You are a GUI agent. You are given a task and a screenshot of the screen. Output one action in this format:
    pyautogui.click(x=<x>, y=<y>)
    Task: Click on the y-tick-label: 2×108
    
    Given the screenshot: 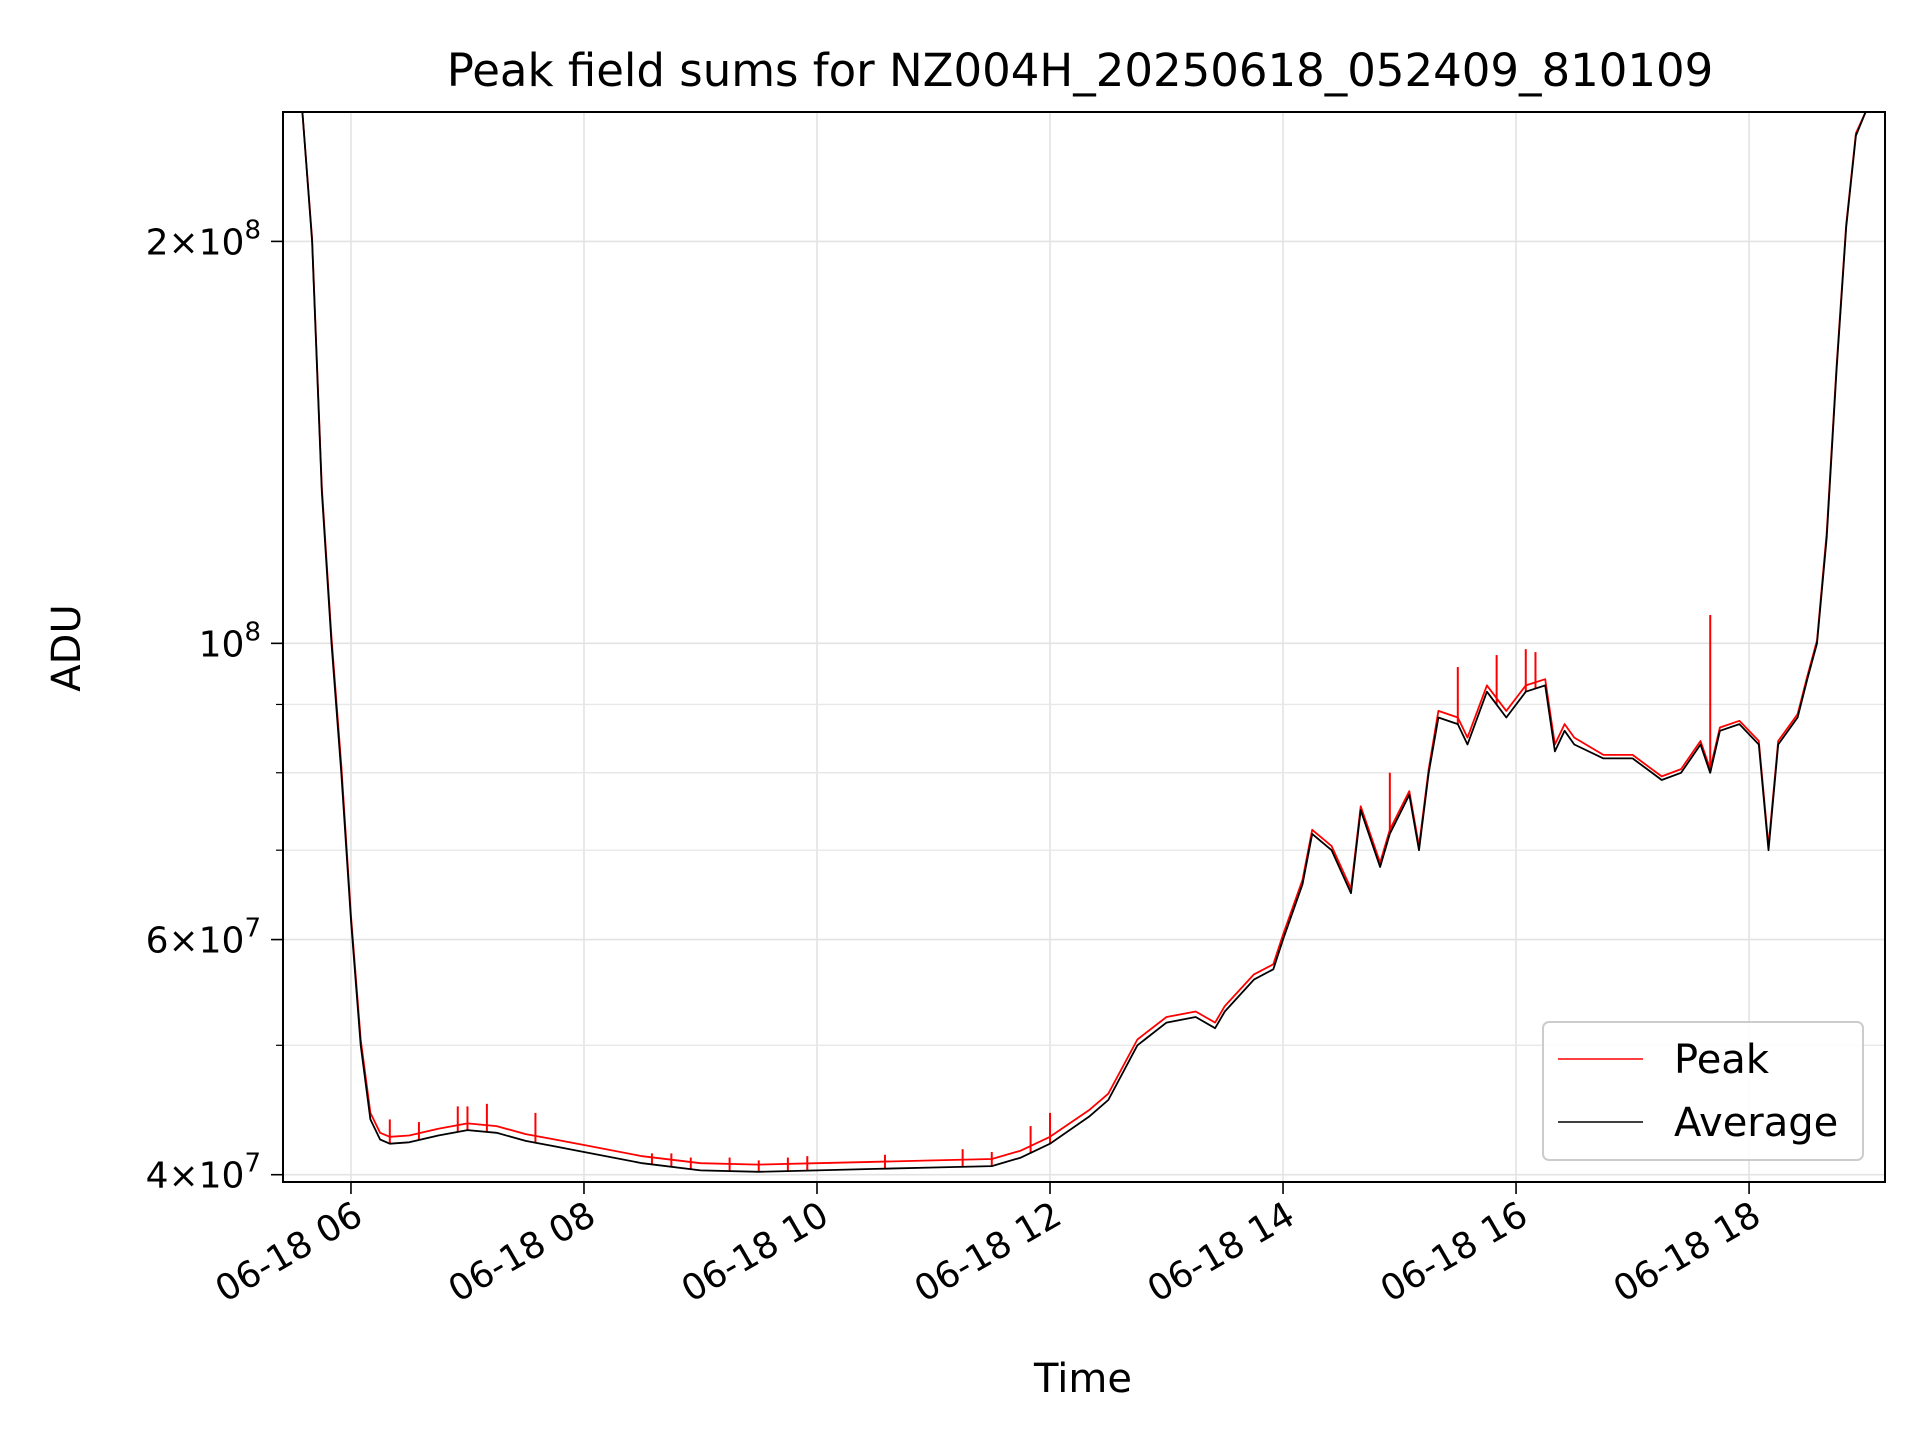 What is the action you would take?
    pyautogui.click(x=203, y=239)
    